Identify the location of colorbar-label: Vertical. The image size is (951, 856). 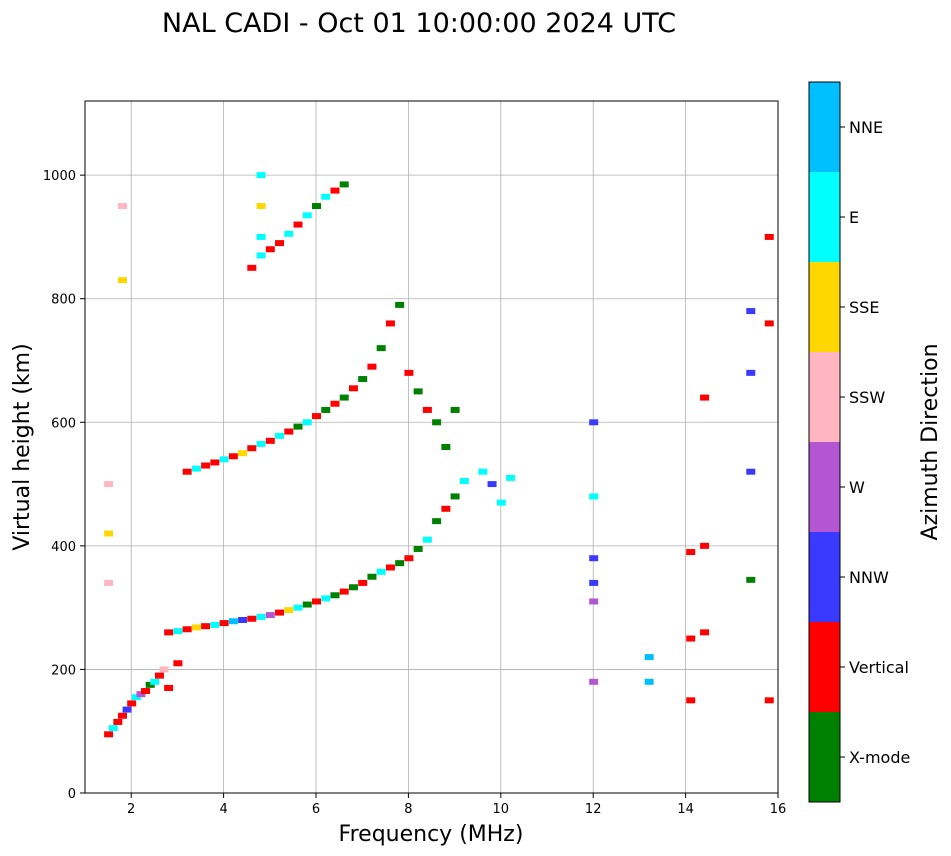
(879, 667).